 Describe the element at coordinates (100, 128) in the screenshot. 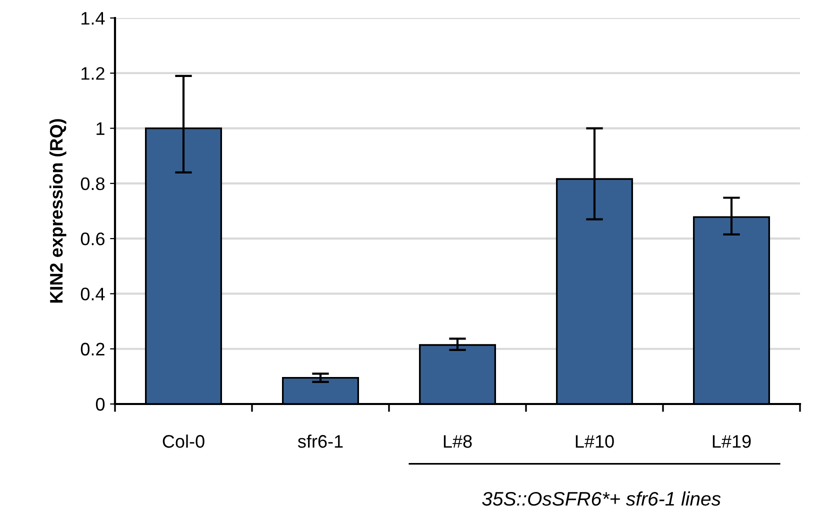

I see `y-tick-label: 1` at that location.